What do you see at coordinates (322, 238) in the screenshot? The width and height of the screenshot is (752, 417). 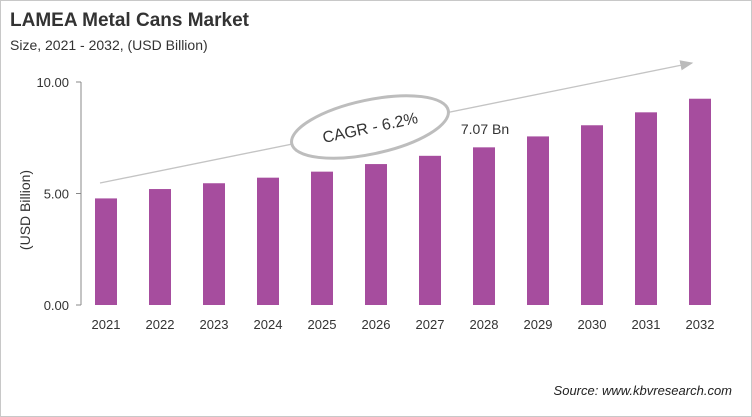 I see `bar-2025` at bounding box center [322, 238].